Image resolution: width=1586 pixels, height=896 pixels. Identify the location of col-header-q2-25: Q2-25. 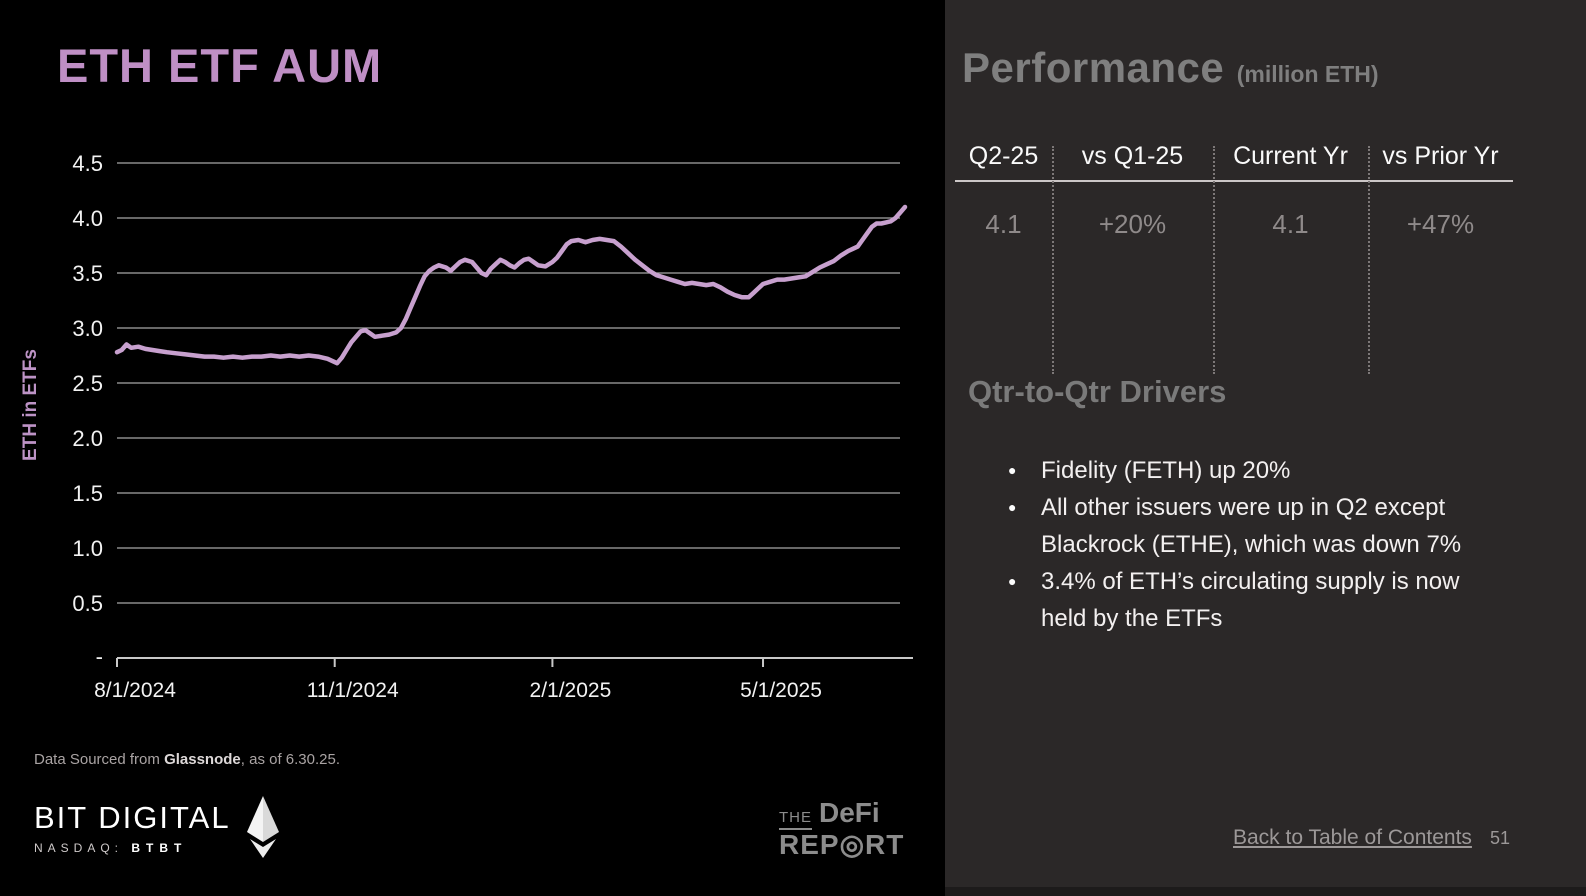
(1003, 156).